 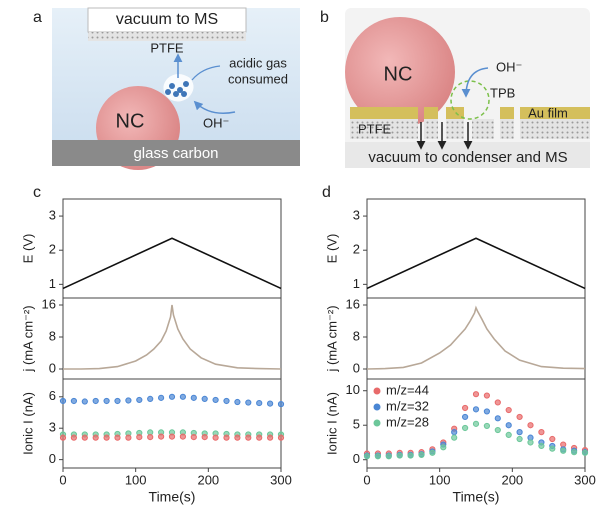 What do you see at coordinates (258, 62) in the screenshot?
I see `label: acidic gas` at bounding box center [258, 62].